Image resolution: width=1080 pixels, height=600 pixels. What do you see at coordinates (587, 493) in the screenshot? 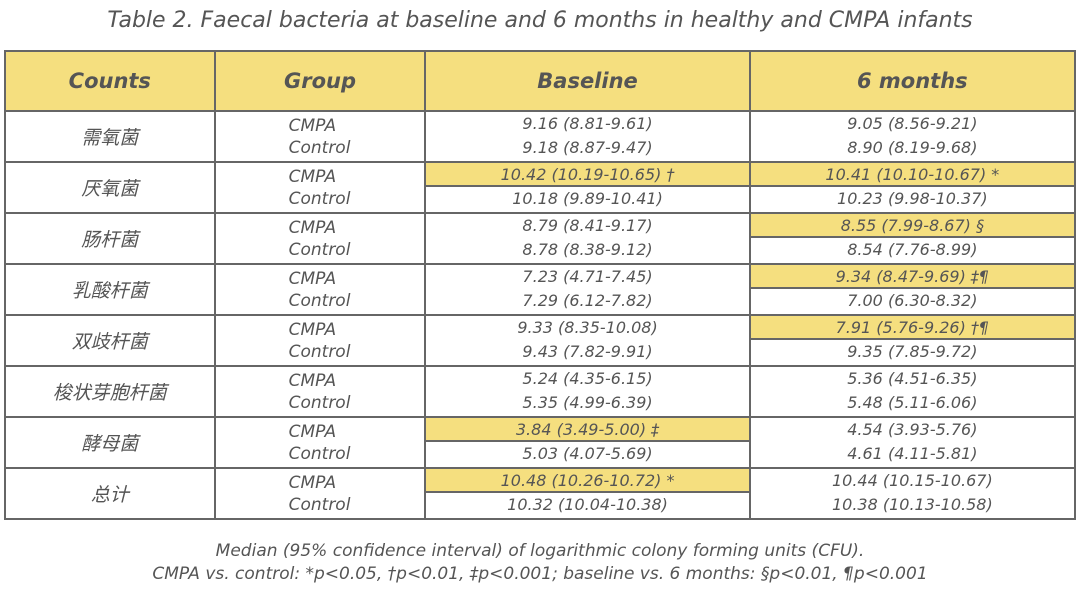
I see `baseline-cell: 10.48 (10.26-10.72) * 10.32 (10.04-10.38)` at bounding box center [587, 493].